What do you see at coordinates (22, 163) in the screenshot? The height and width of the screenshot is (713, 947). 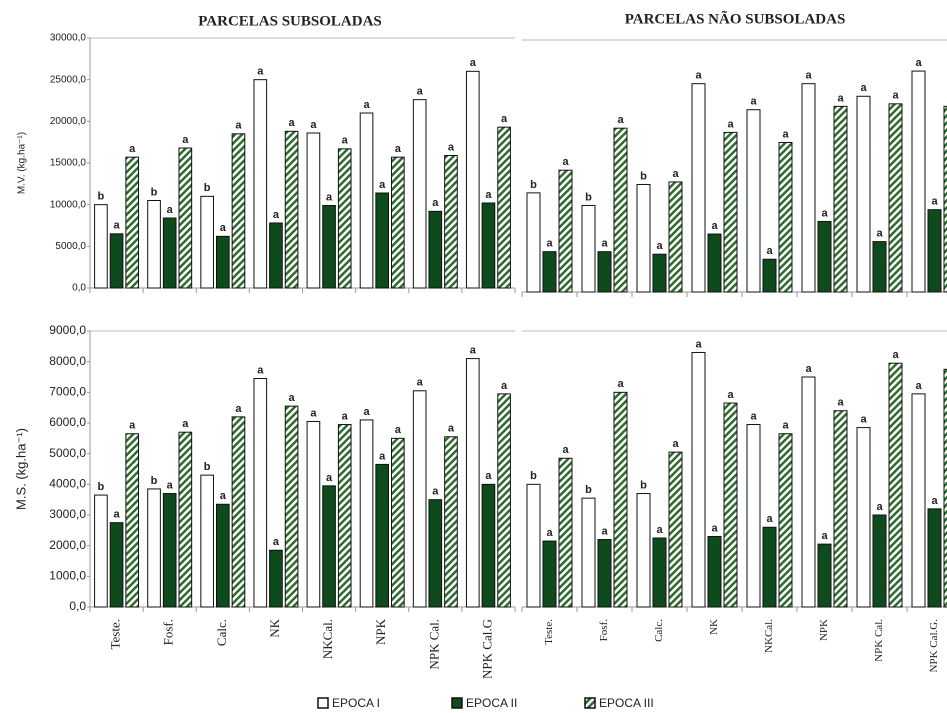 I see `y-axis-label: M.V. (kg.ha⁻¹)` at bounding box center [22, 163].